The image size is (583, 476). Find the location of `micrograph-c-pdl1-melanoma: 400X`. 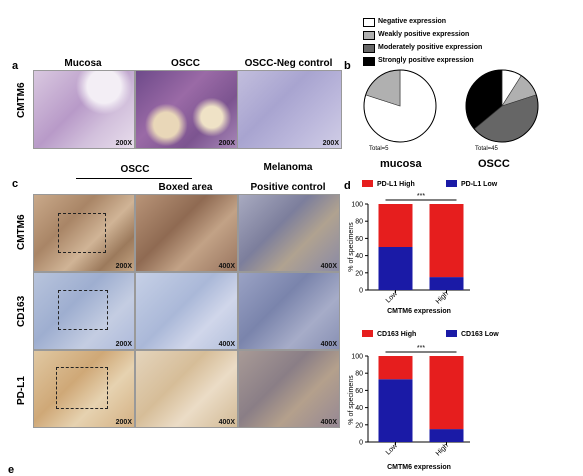

micrograph-c-pdl1-melanoma: 400X is located at coordinates (289, 389).